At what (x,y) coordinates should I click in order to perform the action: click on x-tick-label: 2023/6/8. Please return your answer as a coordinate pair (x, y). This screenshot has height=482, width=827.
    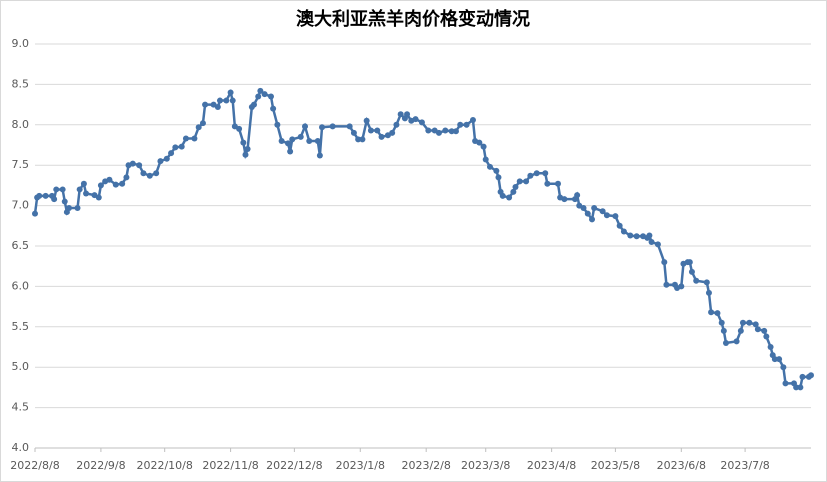
    Looking at the image, I should click on (681, 465).